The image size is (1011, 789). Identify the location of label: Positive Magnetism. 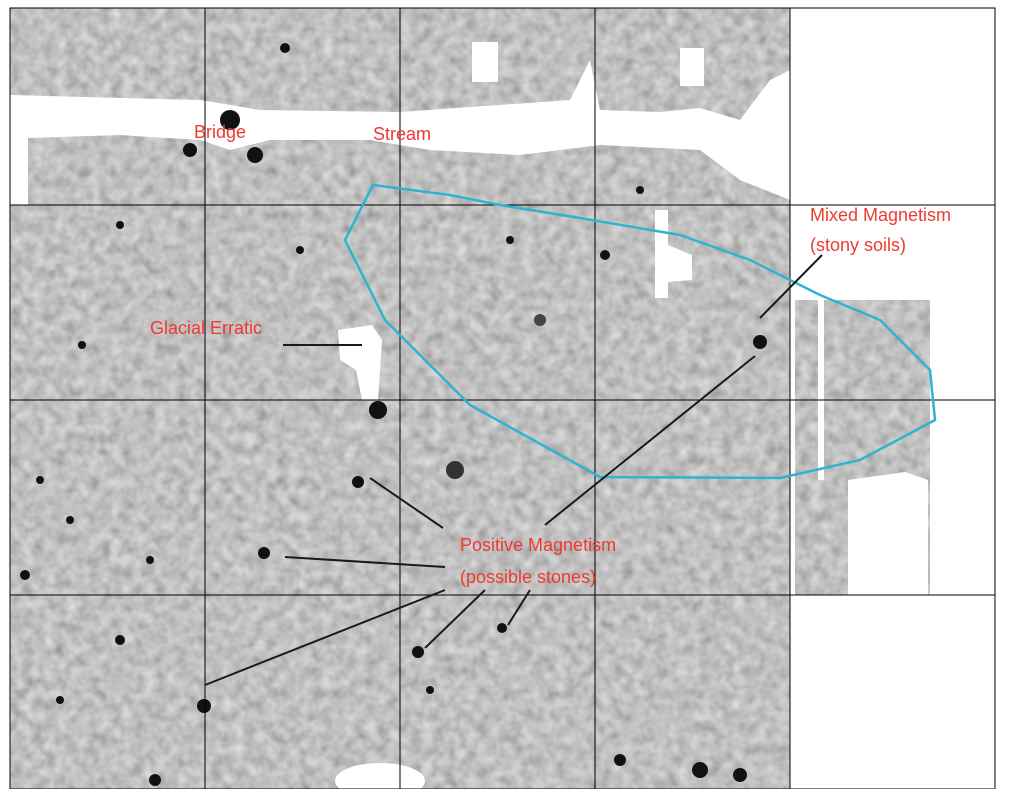
(538, 545).